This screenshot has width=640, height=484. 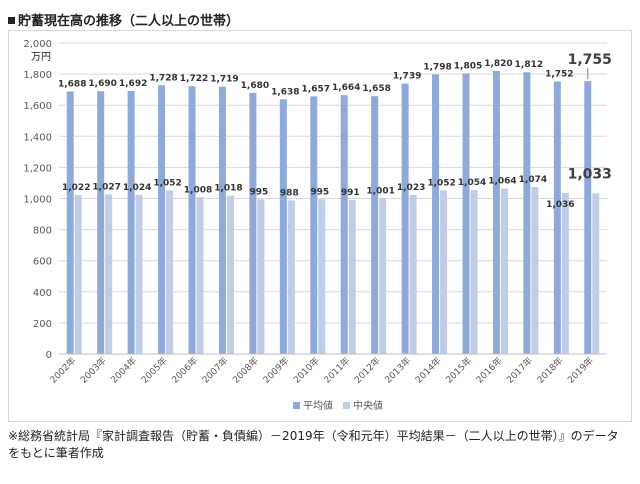 What do you see at coordinates (215, 370) in the screenshot?
I see `x-tick-label: 2007年` at bounding box center [215, 370].